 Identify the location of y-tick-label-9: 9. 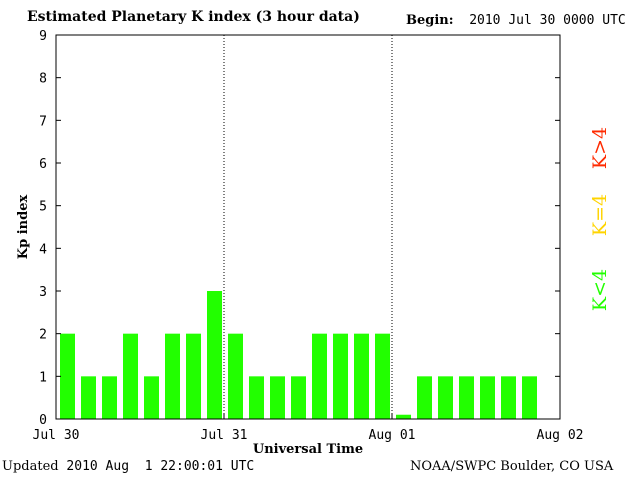
(43, 36).